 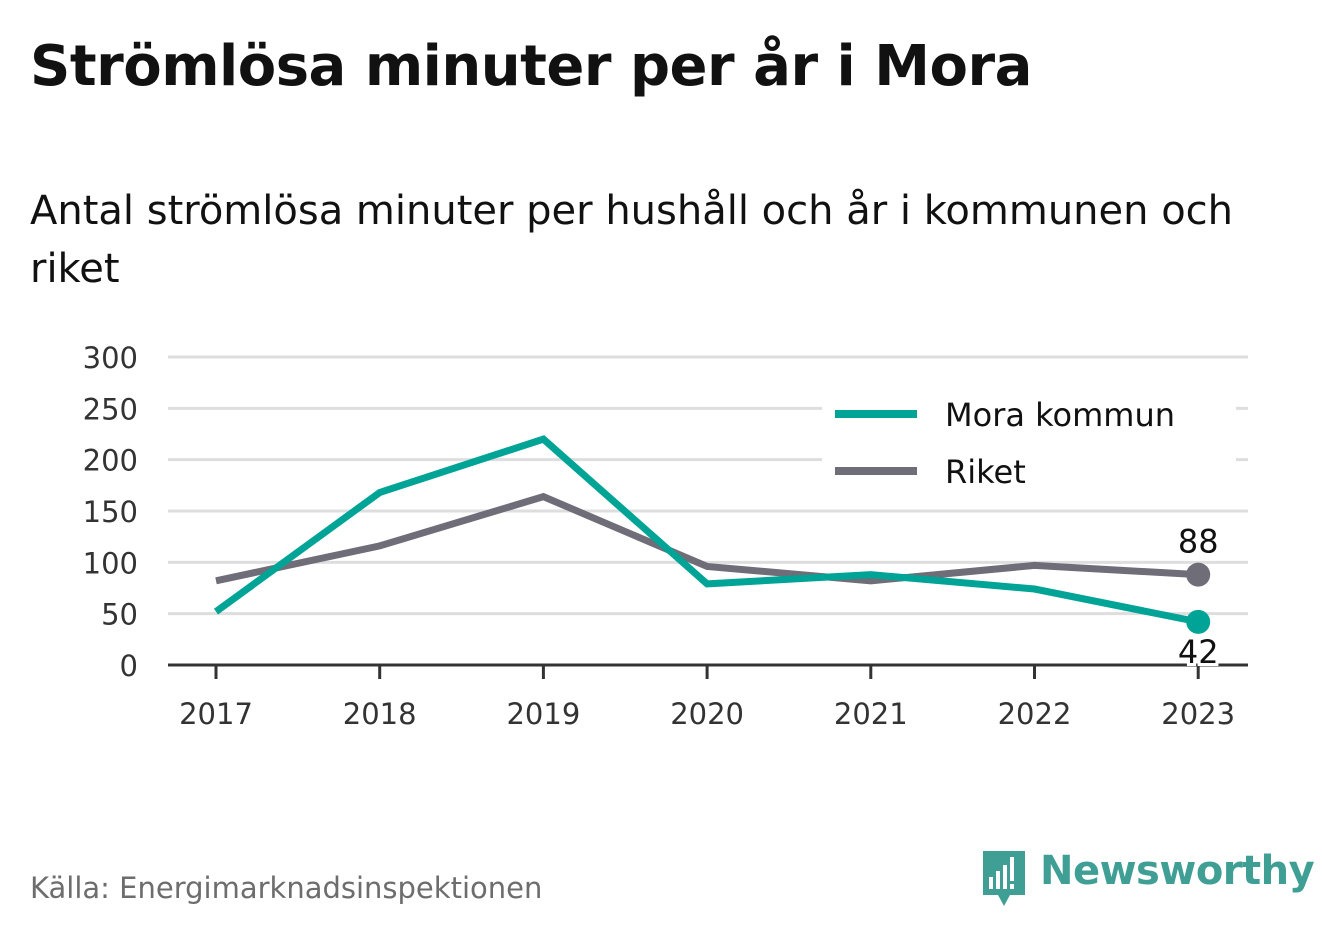 What do you see at coordinates (531, 66) in the screenshot?
I see `chart-title: Strömlösa minuter per år i Mora` at bounding box center [531, 66].